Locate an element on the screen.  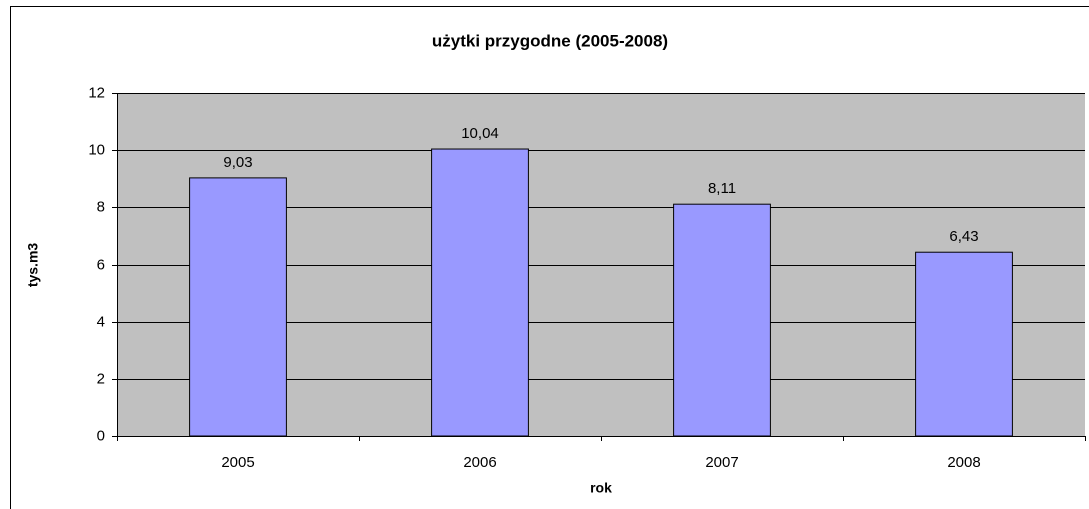
y-tick-label: 0 is located at coordinates (101, 435).